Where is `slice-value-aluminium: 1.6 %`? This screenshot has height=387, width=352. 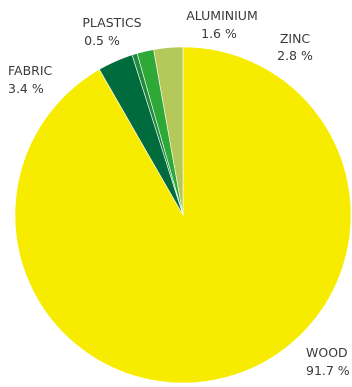 slice-value-aluminium: 1.6 % is located at coordinates (219, 33).